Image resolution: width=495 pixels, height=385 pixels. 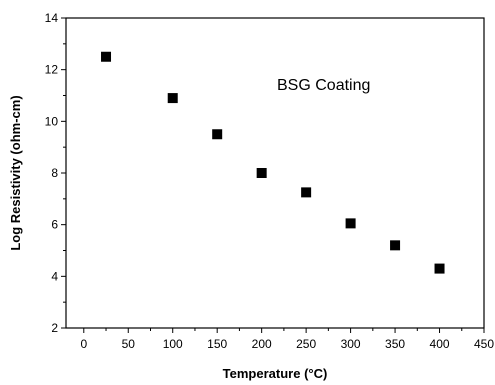 I want to click on y-tick-label: 10, so click(x=52, y=121).